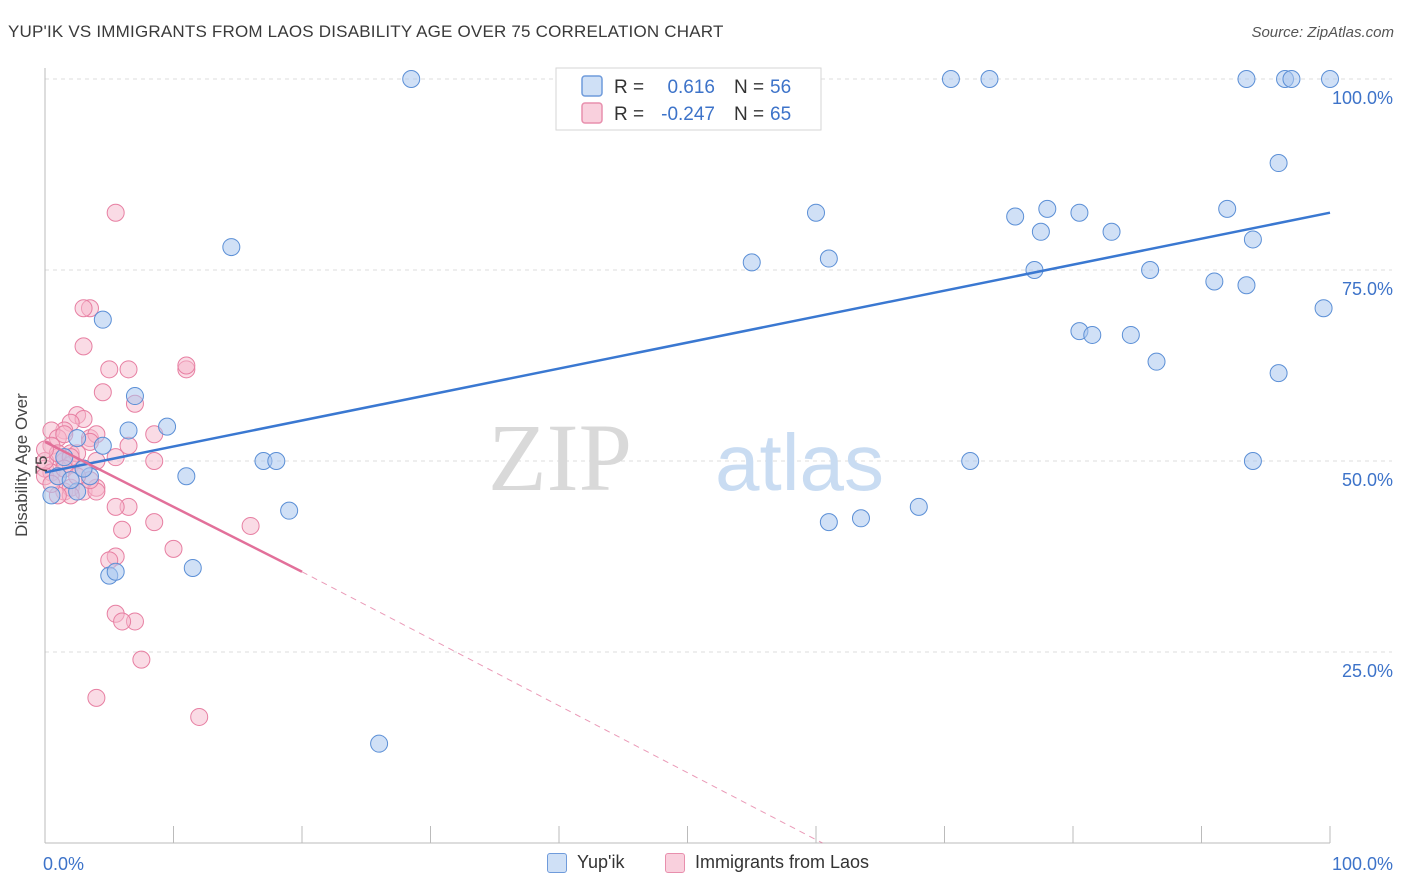  What do you see at coordinates (1367, 671) in the screenshot?
I see `y-tick-label: 25.0%` at bounding box center [1367, 671].